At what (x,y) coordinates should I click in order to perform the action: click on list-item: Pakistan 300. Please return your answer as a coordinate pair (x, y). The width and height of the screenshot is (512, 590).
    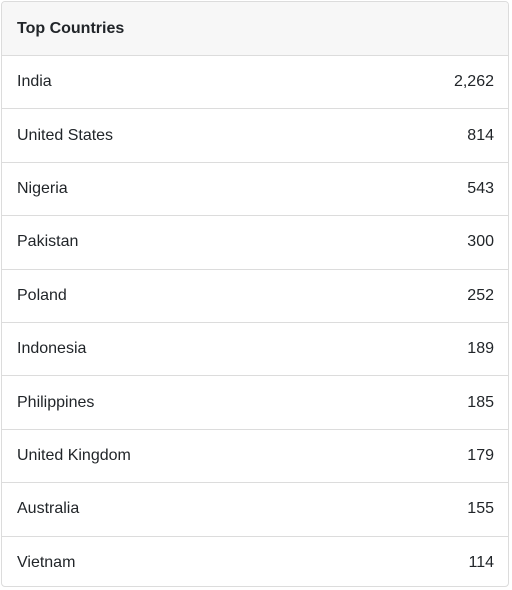
    Looking at the image, I should click on (255, 243).